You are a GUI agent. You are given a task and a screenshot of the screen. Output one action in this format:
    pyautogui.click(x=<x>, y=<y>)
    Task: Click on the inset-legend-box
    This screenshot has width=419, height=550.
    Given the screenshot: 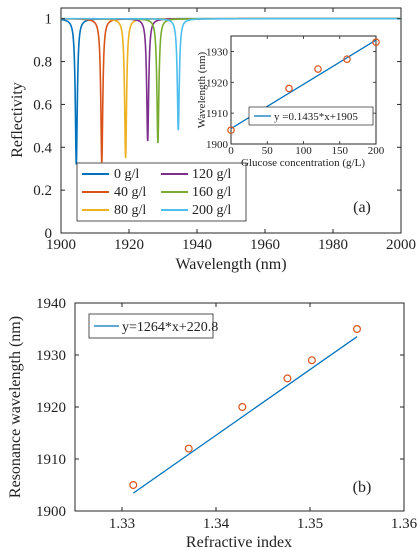 What is the action you would take?
    pyautogui.click(x=311, y=116)
    